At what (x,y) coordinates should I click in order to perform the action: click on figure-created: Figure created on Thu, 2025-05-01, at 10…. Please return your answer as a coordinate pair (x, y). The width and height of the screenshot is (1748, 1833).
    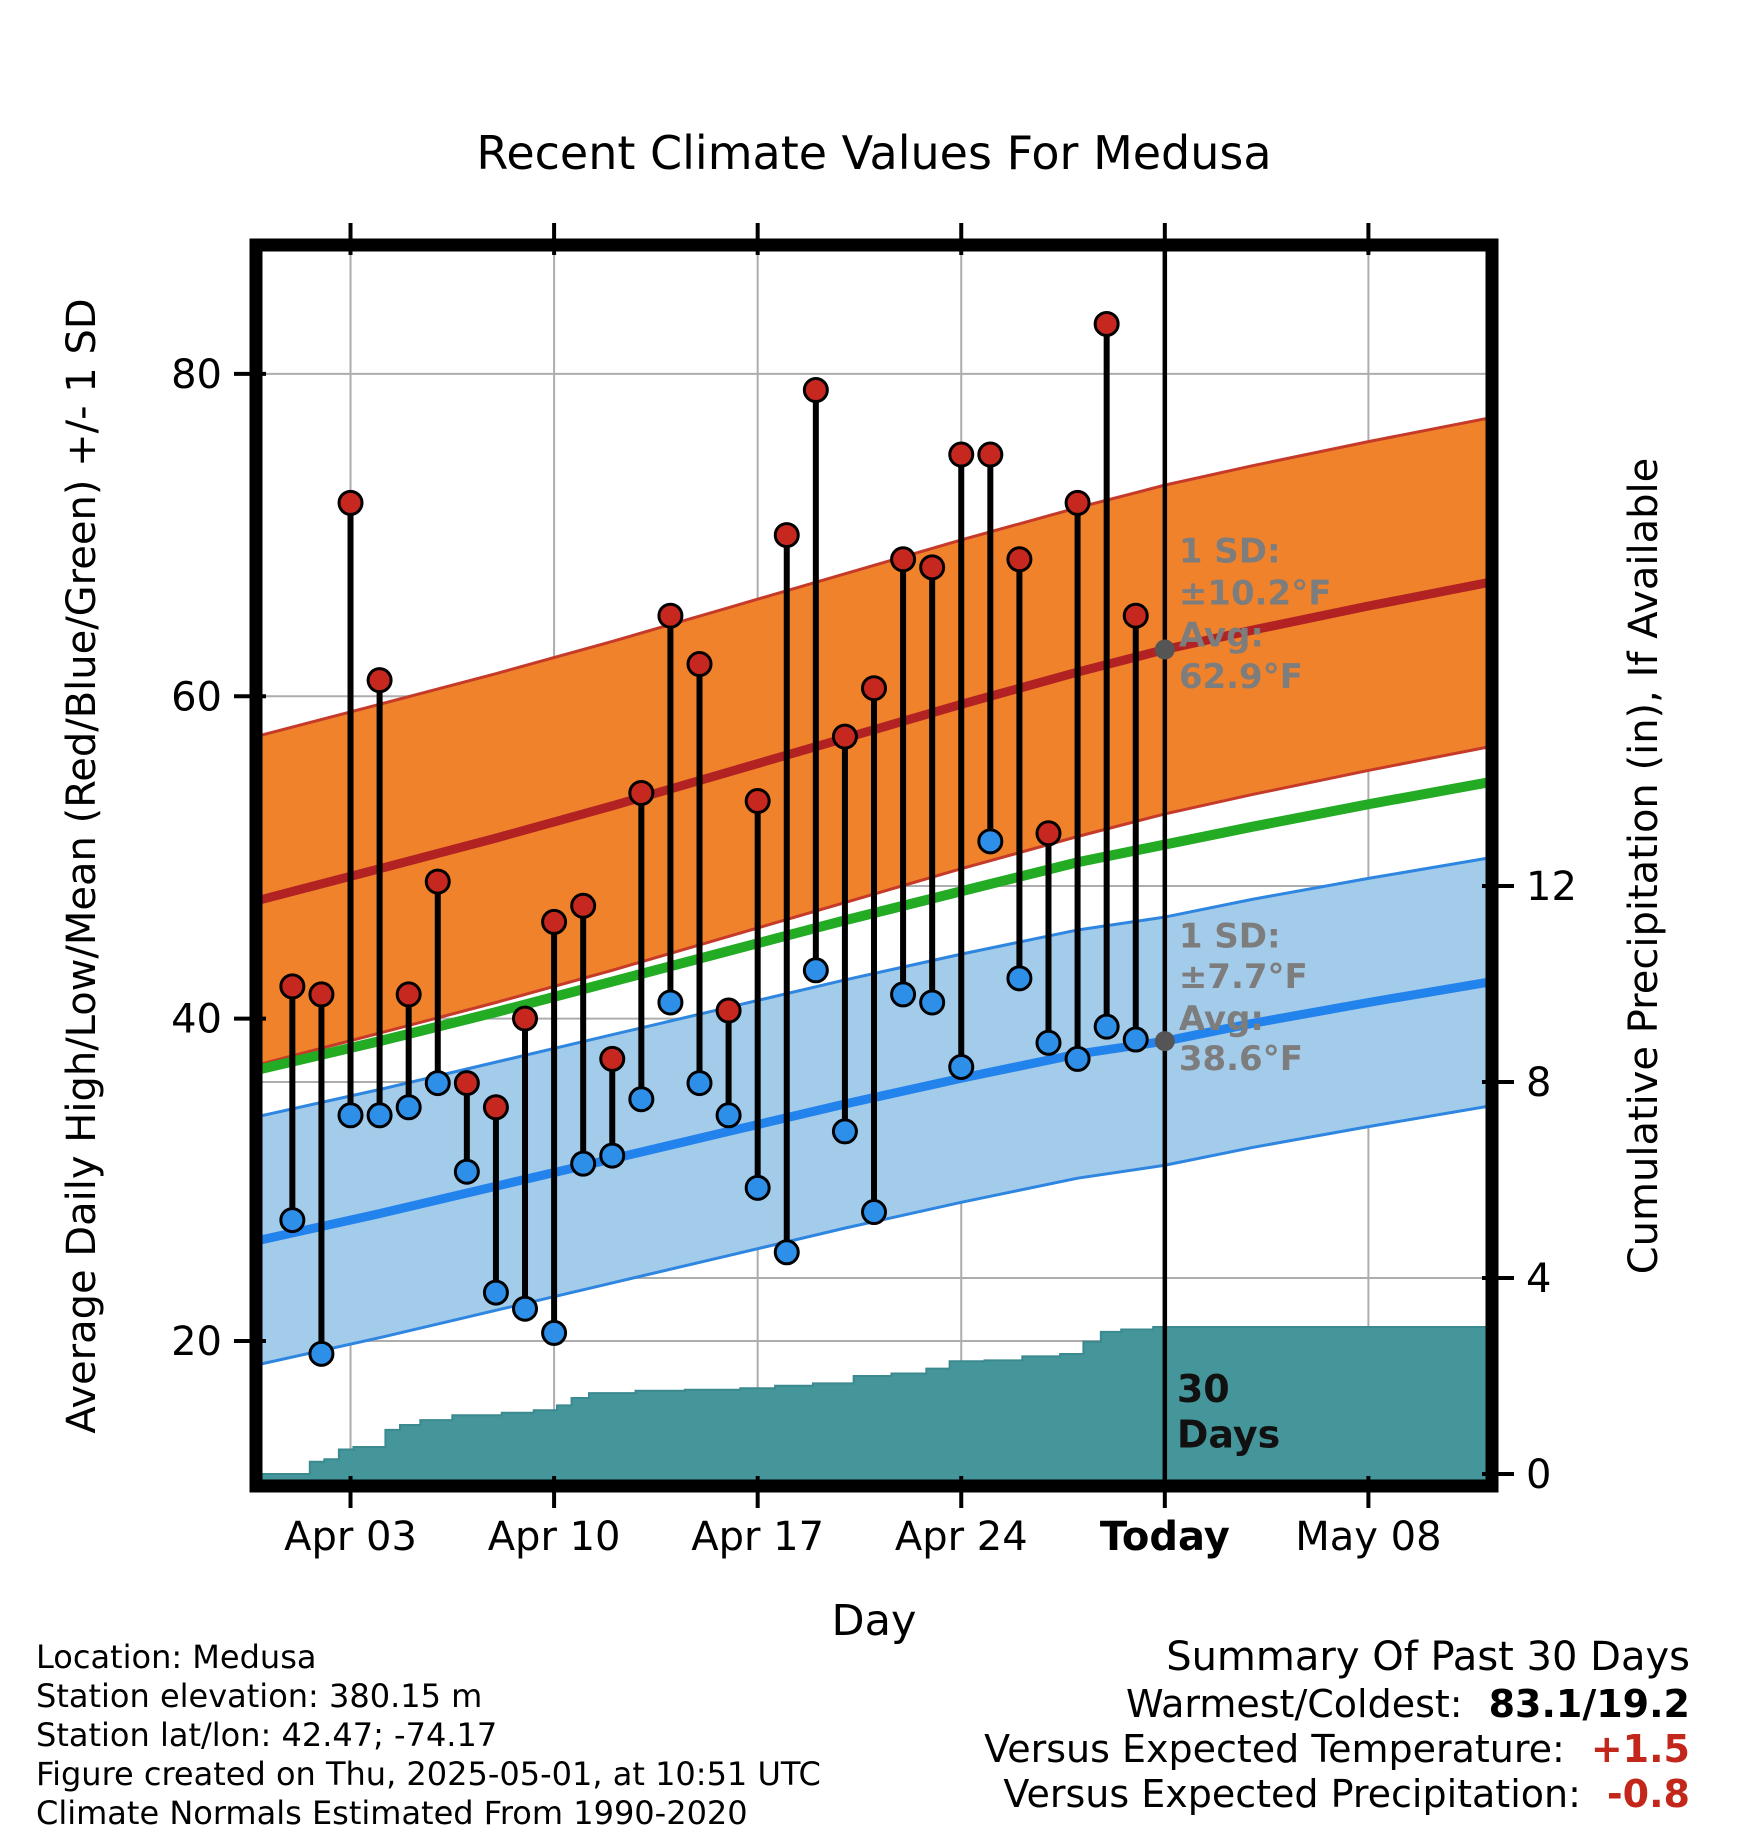
    Looking at the image, I should click on (428, 1774).